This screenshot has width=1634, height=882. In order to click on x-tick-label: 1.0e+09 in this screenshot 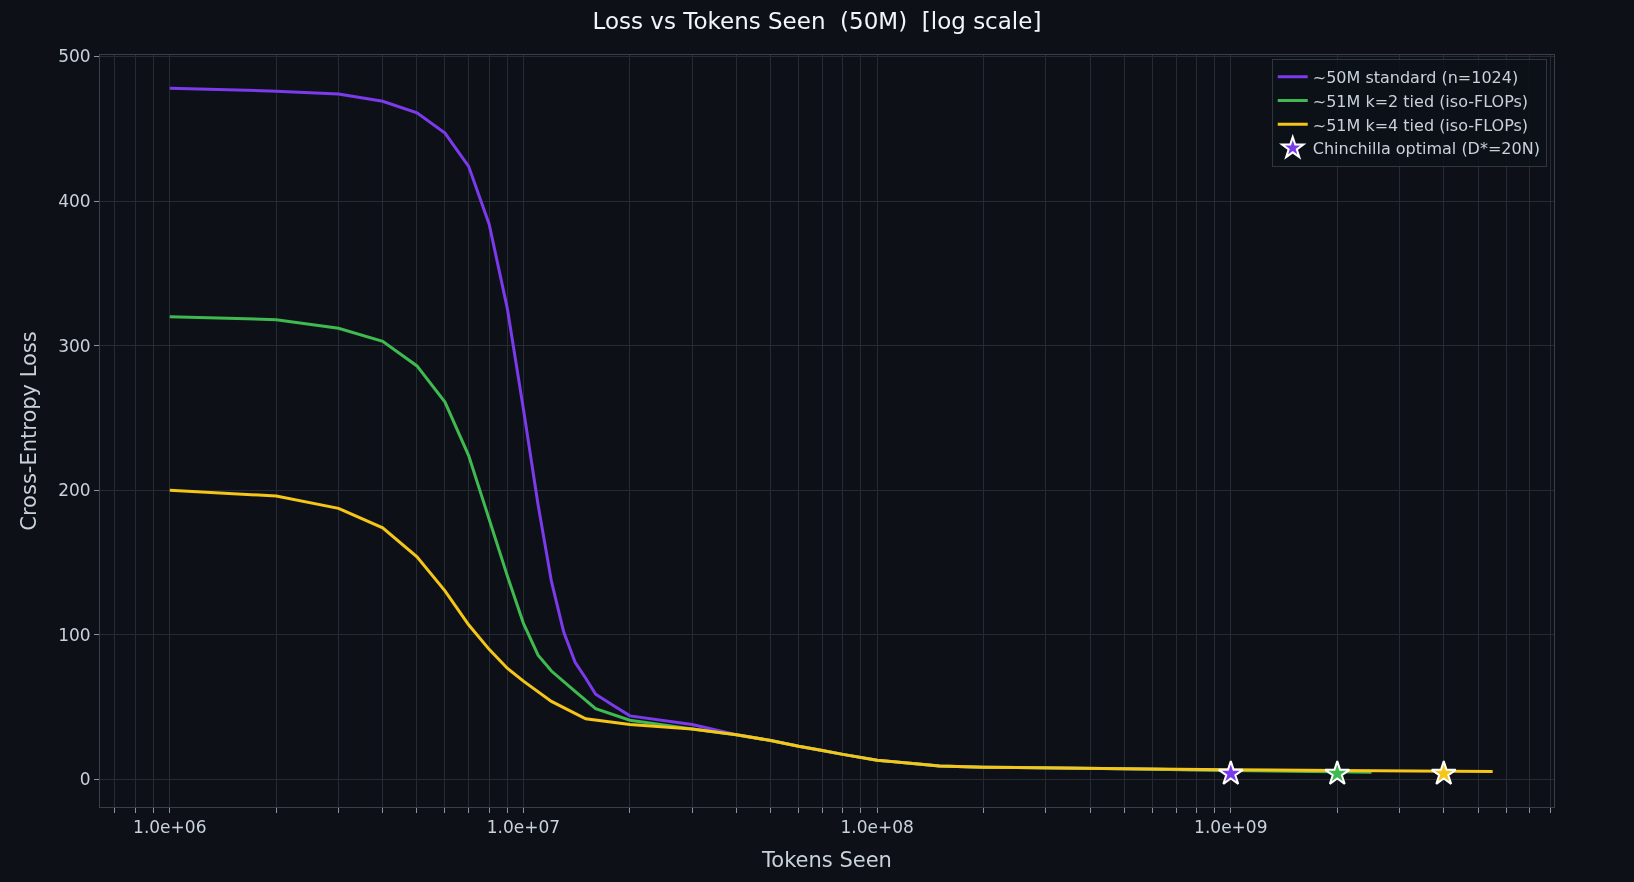, I will do `click(1231, 827)`.